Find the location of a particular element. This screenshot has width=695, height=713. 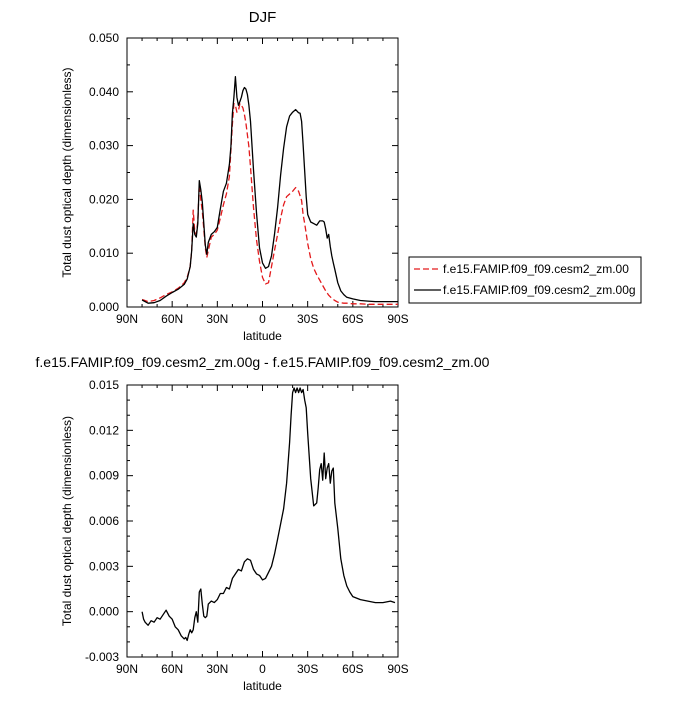

plot-frame is located at coordinates (262, 172).